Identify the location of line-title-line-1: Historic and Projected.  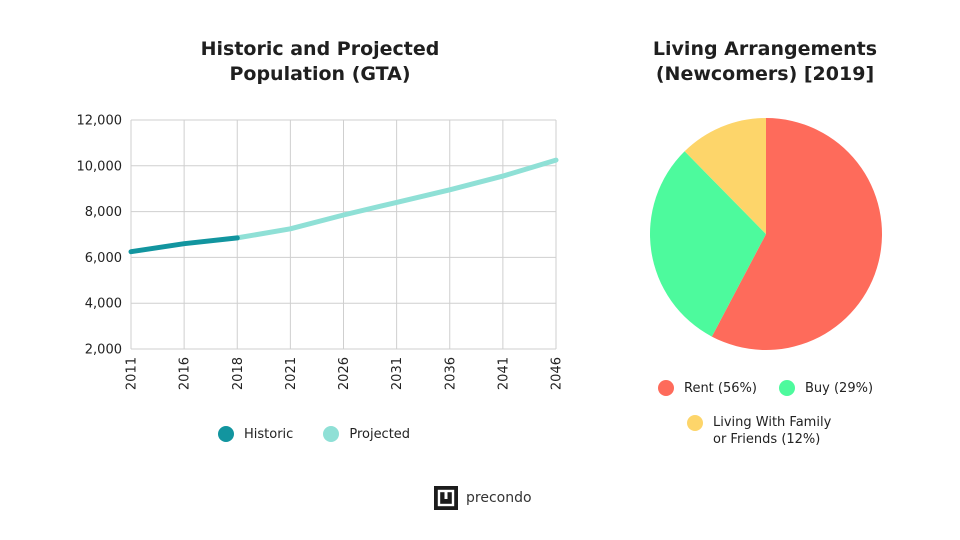
(320, 49).